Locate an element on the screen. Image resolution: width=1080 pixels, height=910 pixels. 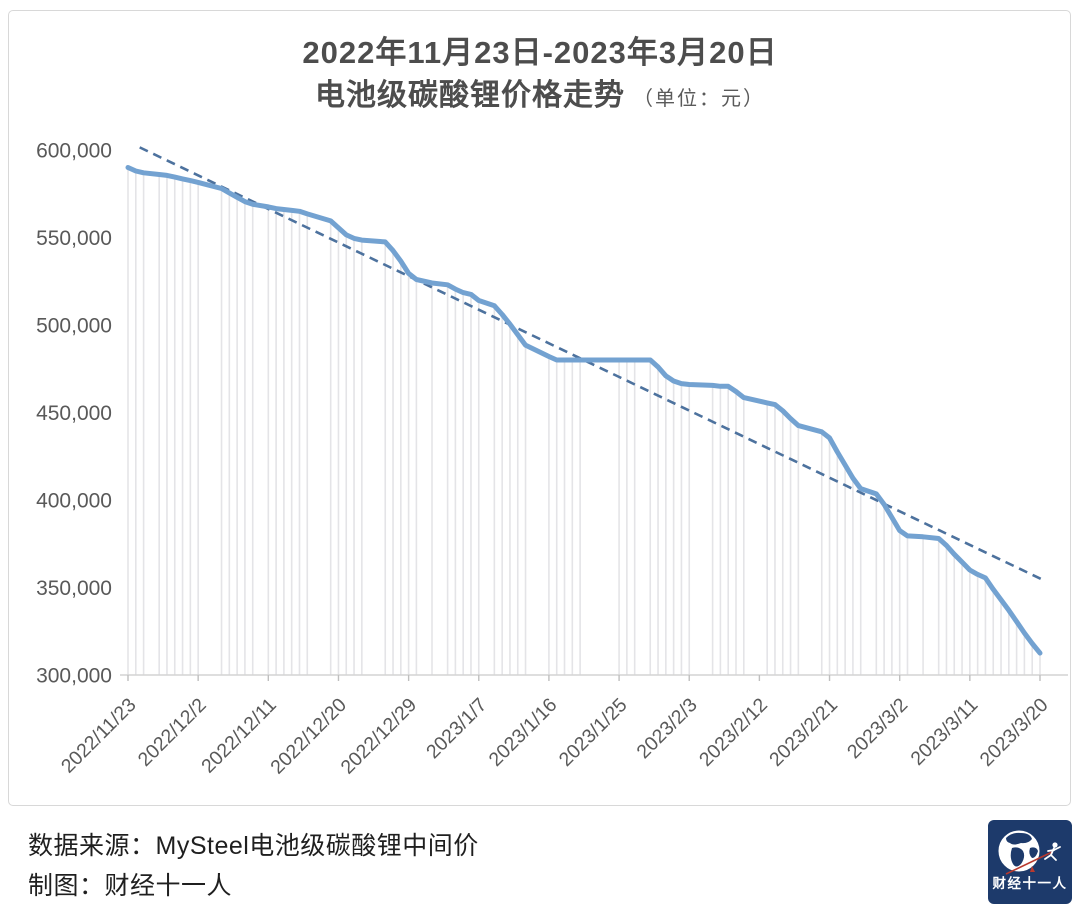
publisher-logo: 财经十一人 is located at coordinates (1030, 862).